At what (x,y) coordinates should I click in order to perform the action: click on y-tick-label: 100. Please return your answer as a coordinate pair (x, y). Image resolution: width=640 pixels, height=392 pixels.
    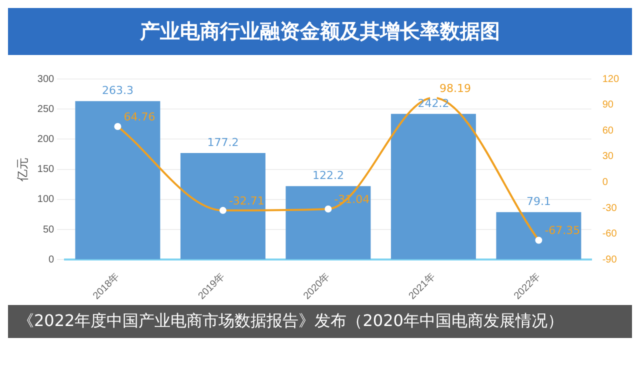
    Looking at the image, I should click on (46, 200).